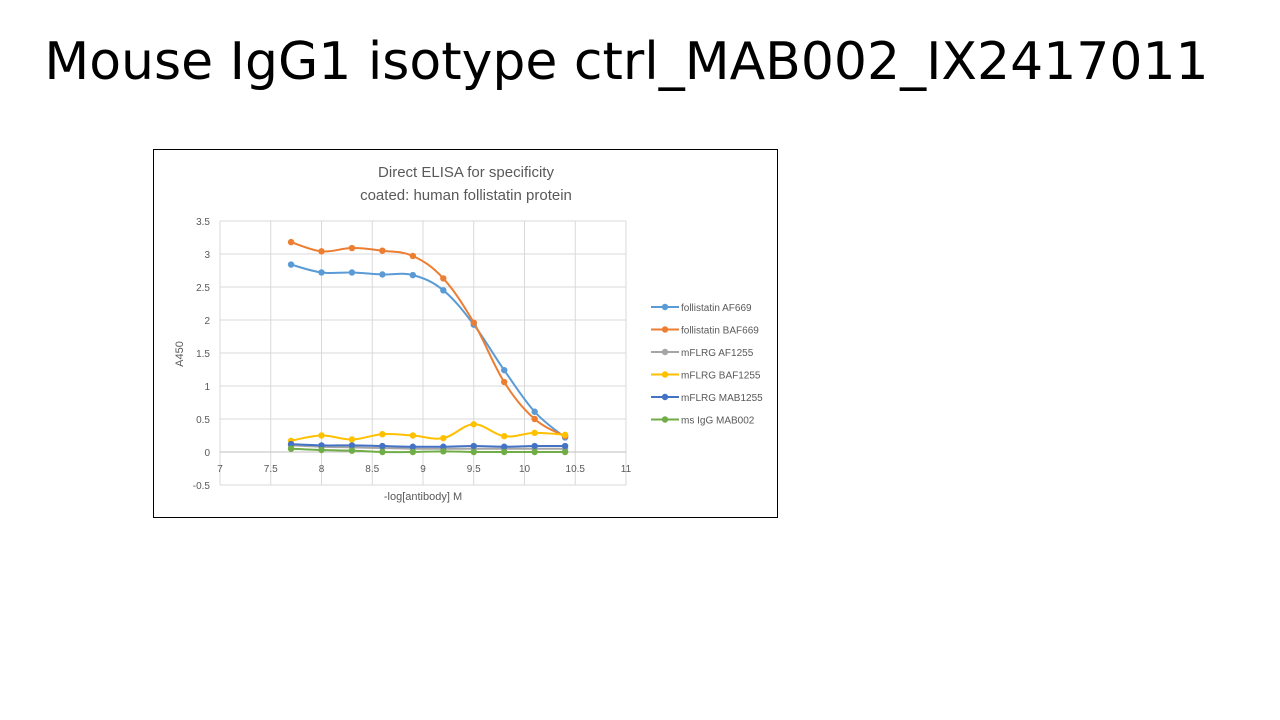  Describe the element at coordinates (626, 62) in the screenshot. I see `slide-title: Mouse IgG1 isotype ctrl_MAB002_IX2417011` at that location.